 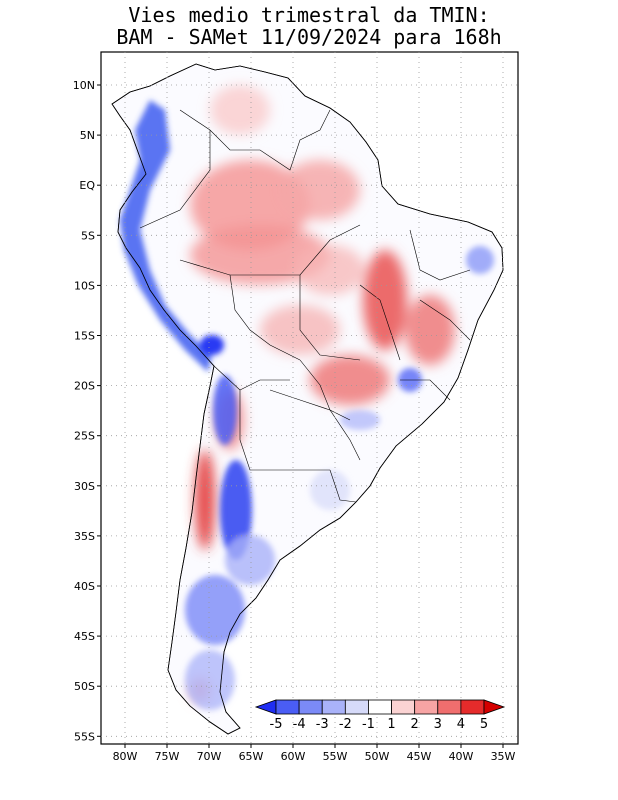 I want to click on lat-label: 50S, so click(x=84, y=686).